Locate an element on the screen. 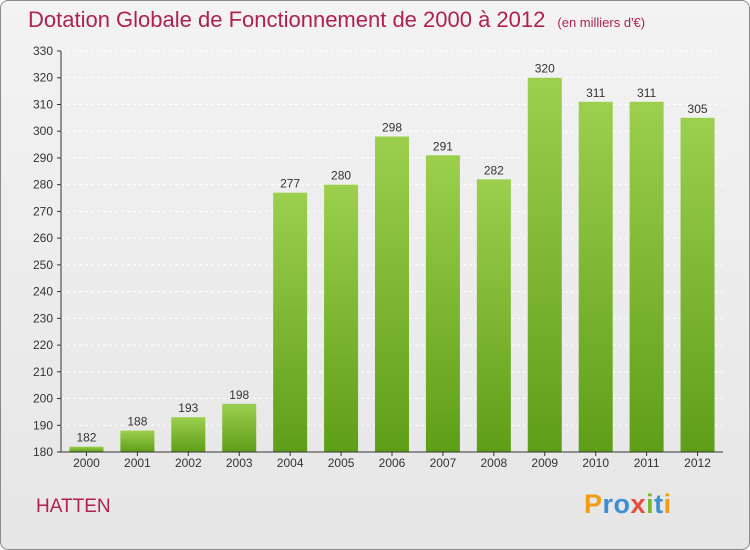  x-tick-label: 2007 is located at coordinates (443, 463).